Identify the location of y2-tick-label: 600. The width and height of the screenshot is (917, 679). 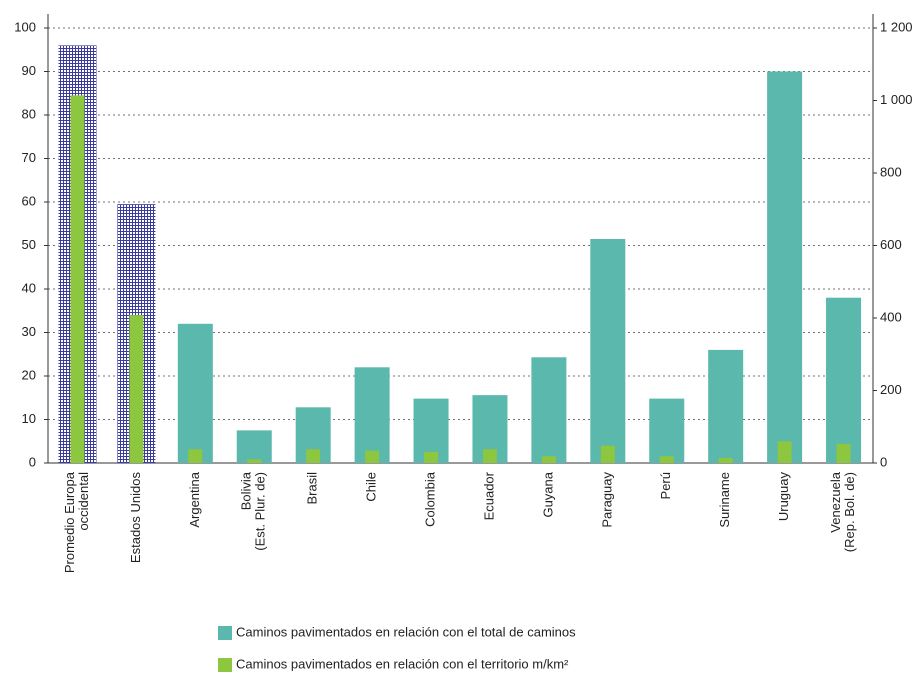
(891, 244).